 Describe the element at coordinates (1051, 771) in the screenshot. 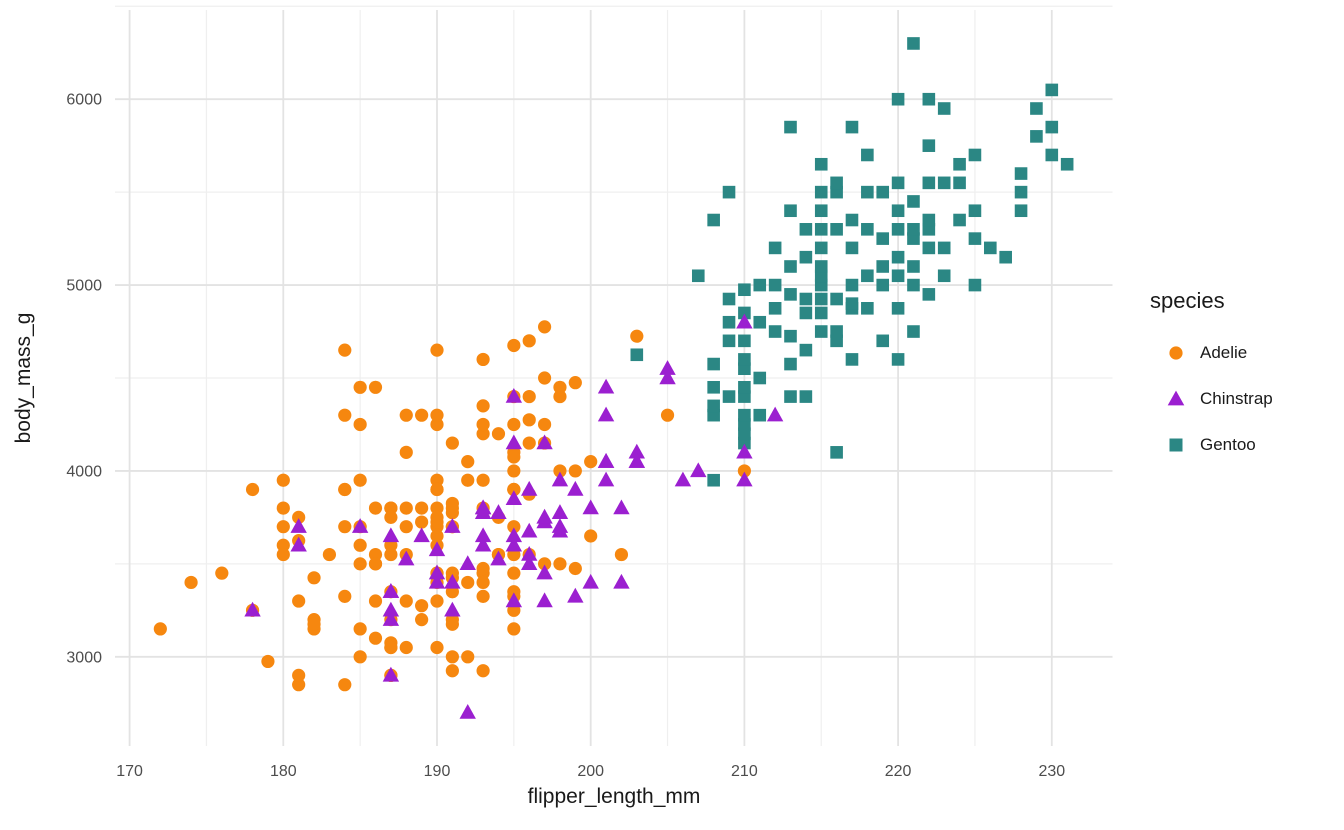

I see `x-tick-label: 230` at that location.